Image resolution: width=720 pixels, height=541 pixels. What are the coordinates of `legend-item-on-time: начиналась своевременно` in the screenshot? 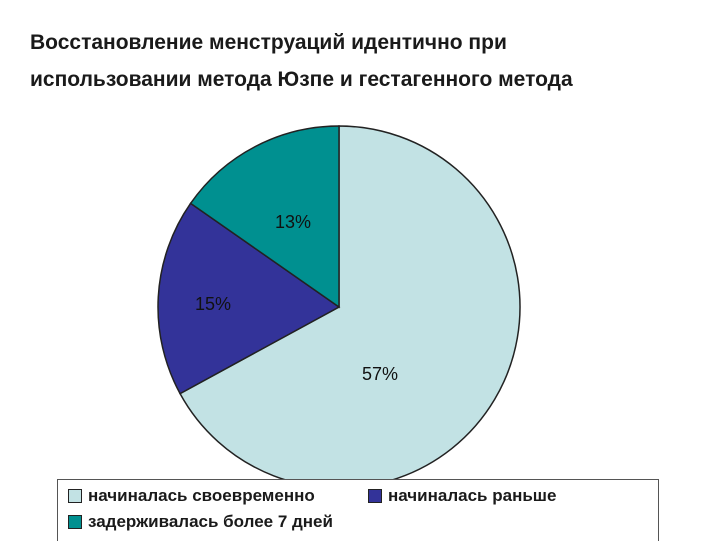 It's located at (191, 496).